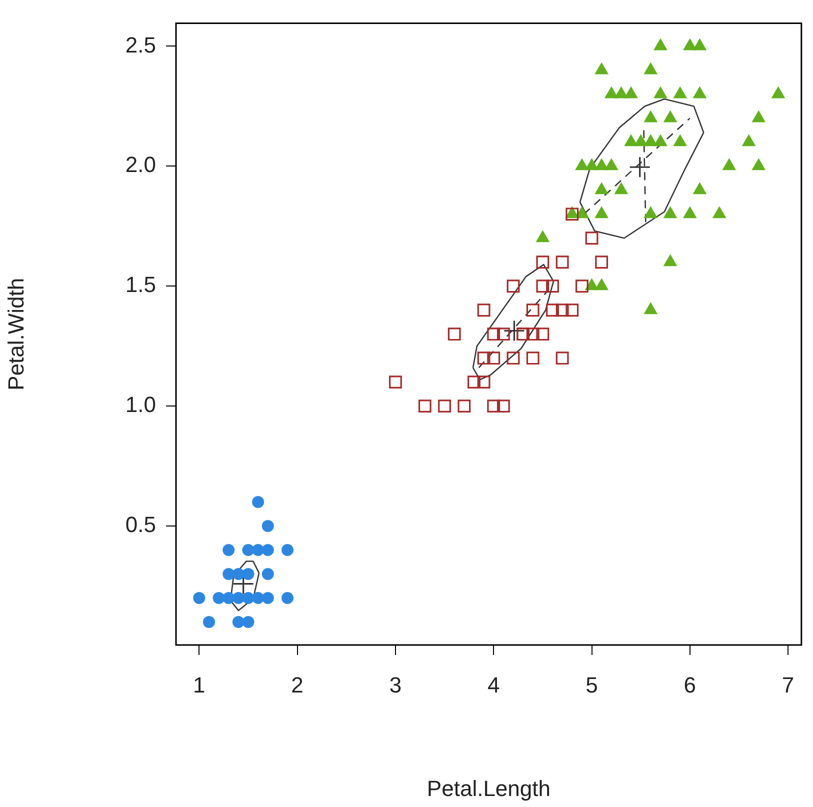 Image resolution: width=813 pixels, height=807 pixels. Describe the element at coordinates (140, 165) in the screenshot. I see `y-tick-label: 2.0` at that location.